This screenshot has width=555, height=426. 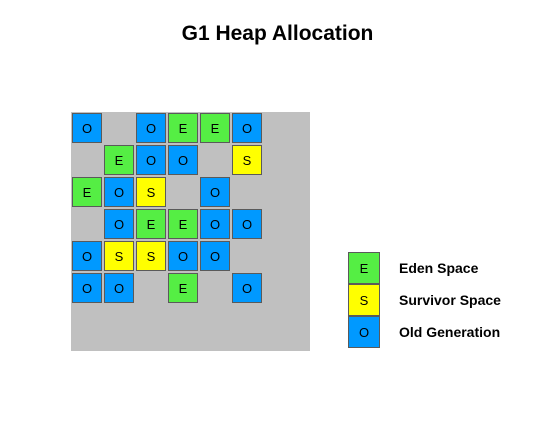 I want to click on legend-label-old: Old Generation, so click(x=450, y=332).